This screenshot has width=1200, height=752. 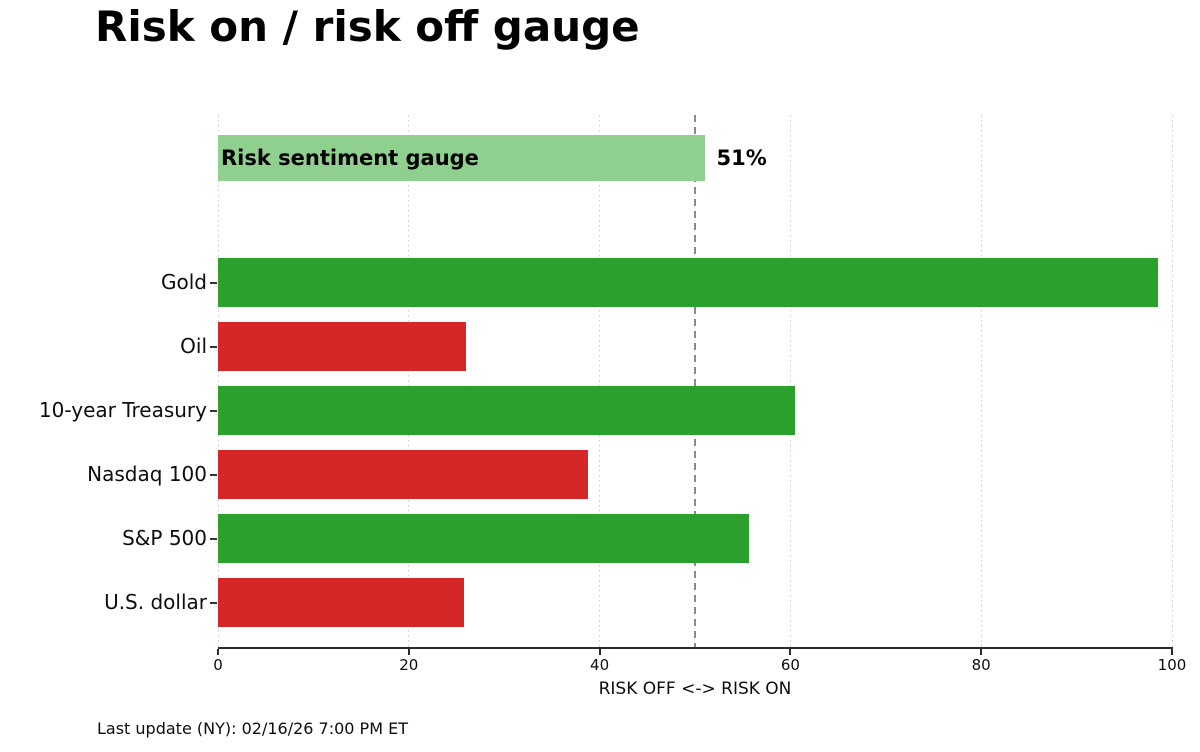 What do you see at coordinates (164, 538) in the screenshot?
I see `category-label-s-p-500: S&P 500` at bounding box center [164, 538].